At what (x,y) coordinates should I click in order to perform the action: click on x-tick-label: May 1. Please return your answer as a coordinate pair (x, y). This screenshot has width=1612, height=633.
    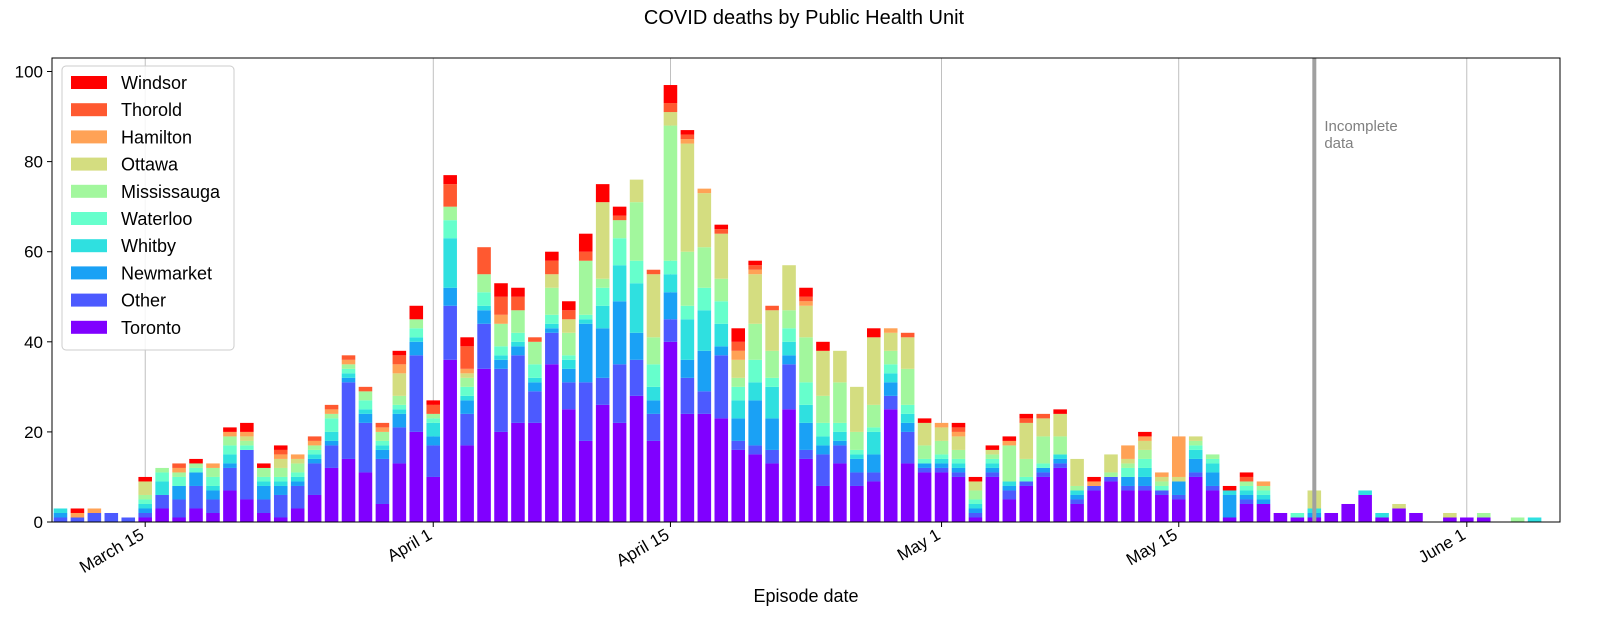
    Looking at the image, I should click on (919, 545).